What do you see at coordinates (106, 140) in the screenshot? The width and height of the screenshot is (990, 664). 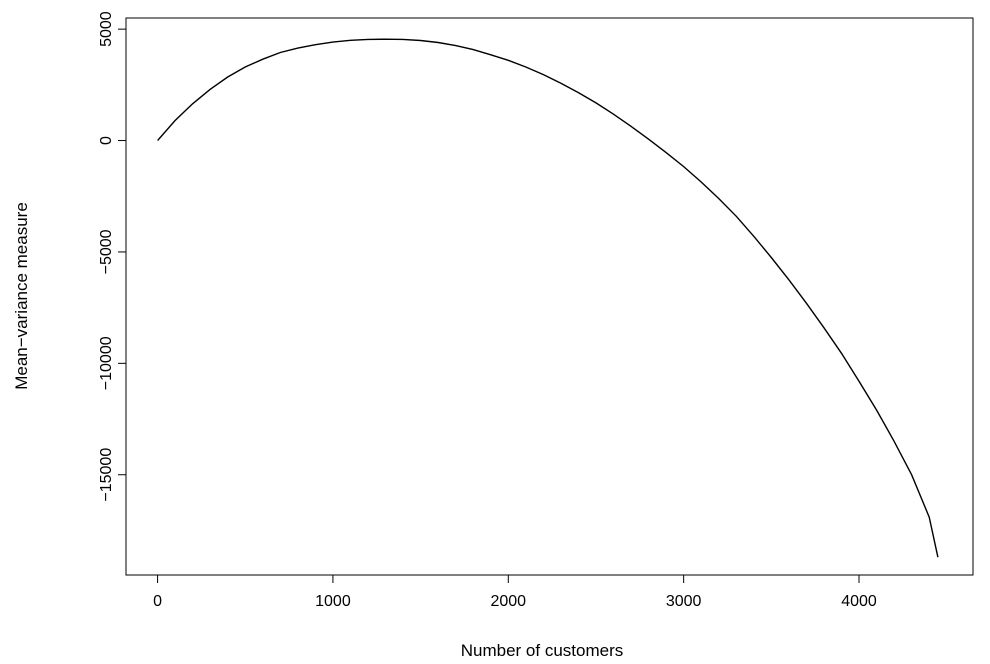 I see `y-tick-label: 0` at bounding box center [106, 140].